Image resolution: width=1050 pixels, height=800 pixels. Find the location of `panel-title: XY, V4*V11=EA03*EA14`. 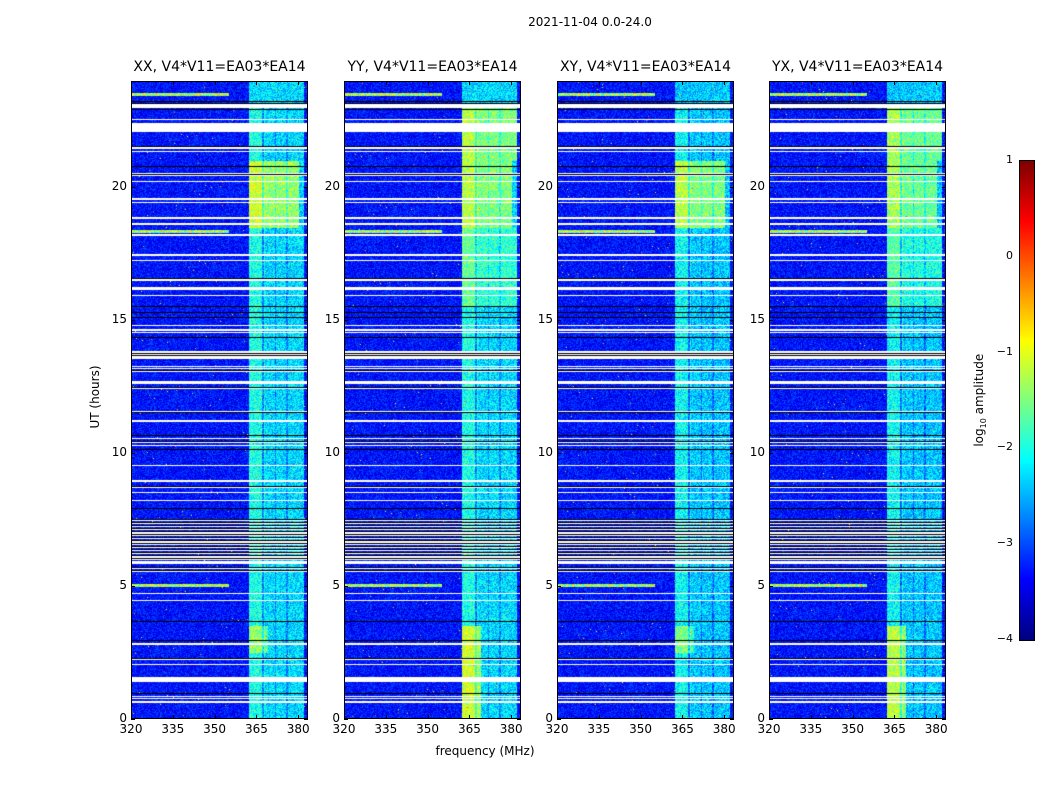

panel-title: XY, V4*V11=EA03*EA14 is located at coordinates (645, 67).